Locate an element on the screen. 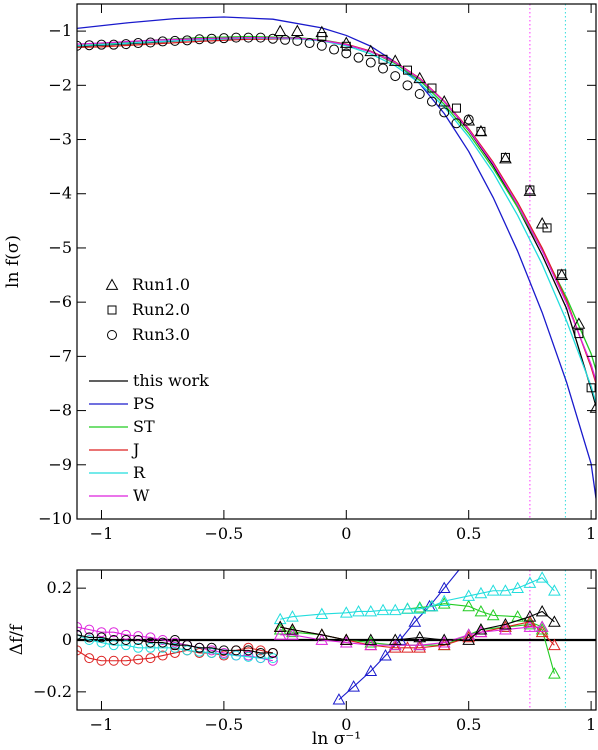  series-line-st is located at coordinates (417, 648).